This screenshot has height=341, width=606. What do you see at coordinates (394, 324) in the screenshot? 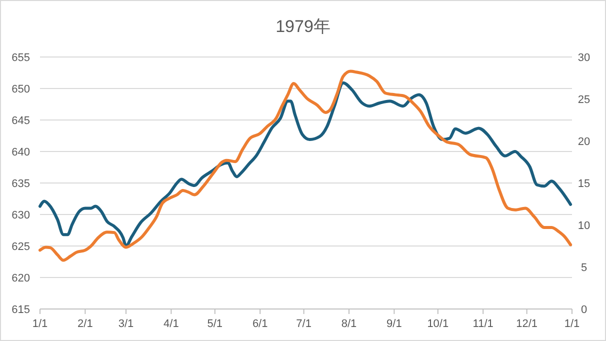
I see `x-tick-label: 9/1` at bounding box center [394, 324].